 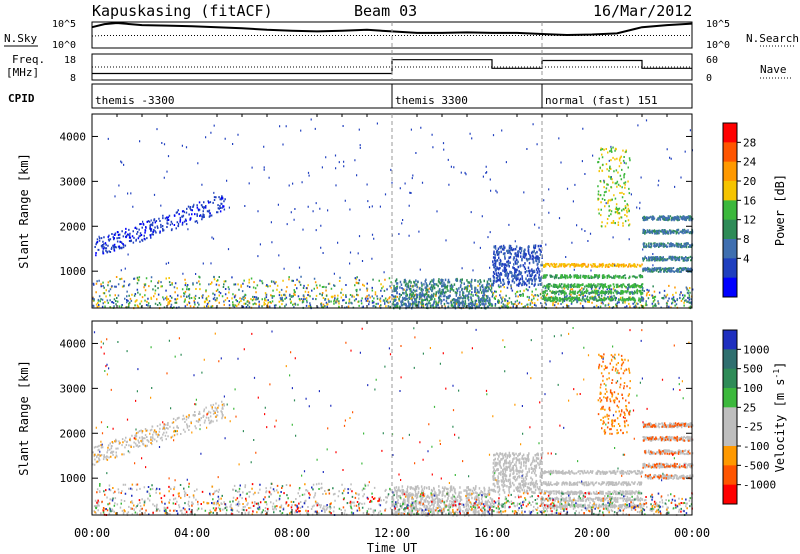 I want to click on velocity-label-sup: -1, so click(x=776, y=374).